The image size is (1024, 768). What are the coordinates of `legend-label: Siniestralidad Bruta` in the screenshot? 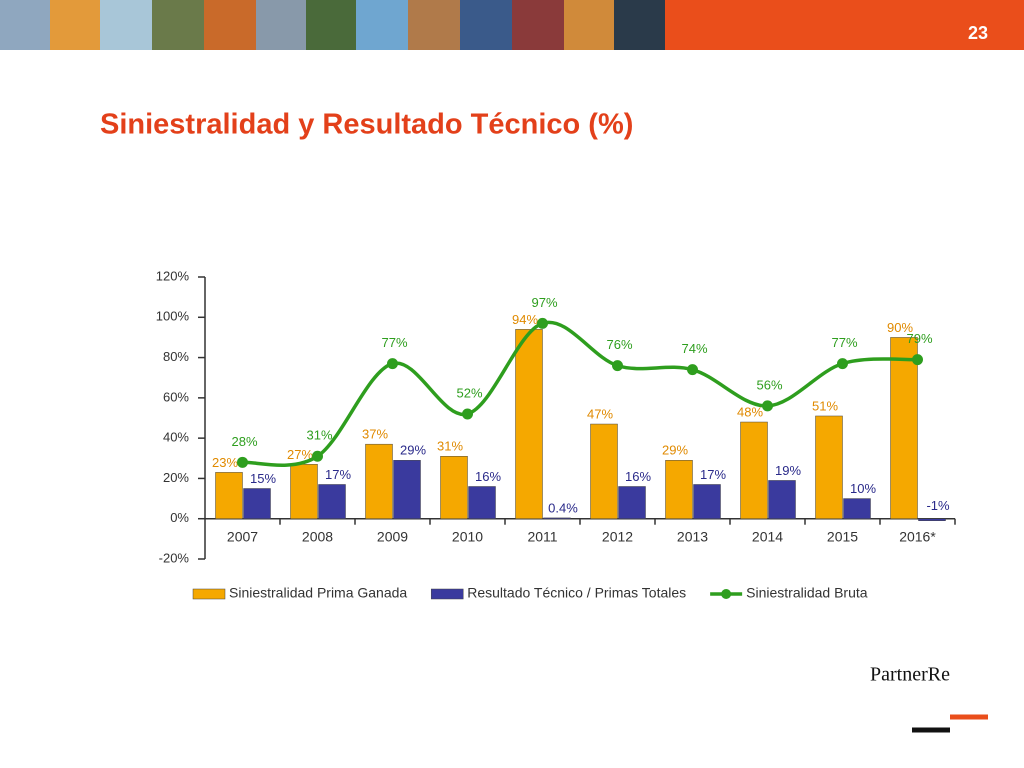 It's located at (807, 593).